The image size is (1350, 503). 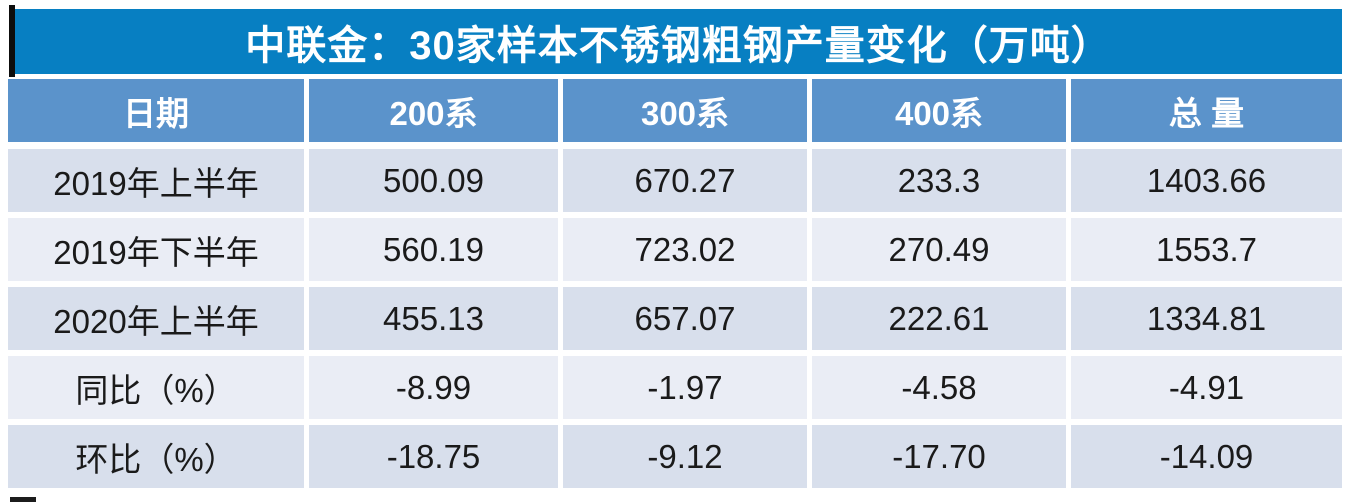 I want to click on row-label-cell: 环比（%）, so click(x=156, y=456).